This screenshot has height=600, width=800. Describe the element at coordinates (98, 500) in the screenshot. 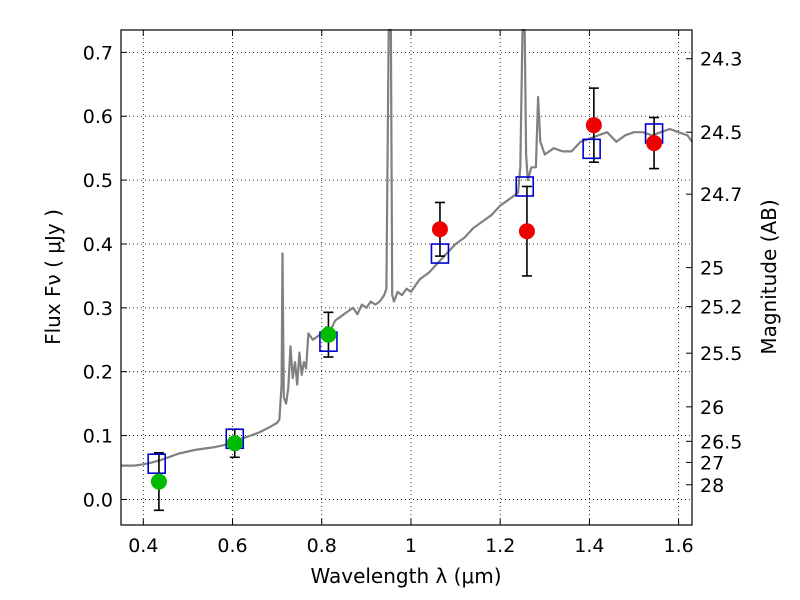

I see `y-tick-label: 0.0` at that location.